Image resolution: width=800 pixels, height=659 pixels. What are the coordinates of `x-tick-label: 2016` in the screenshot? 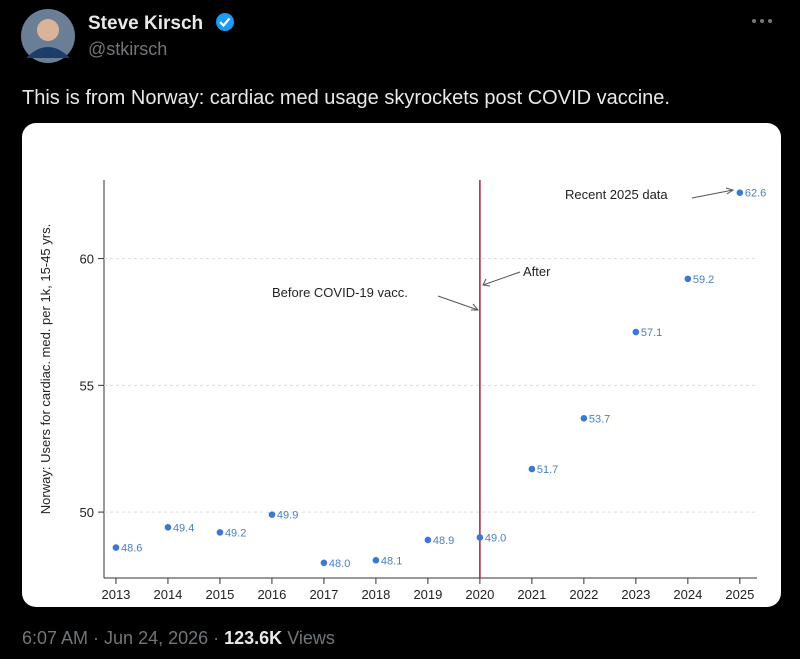 It's located at (271, 594).